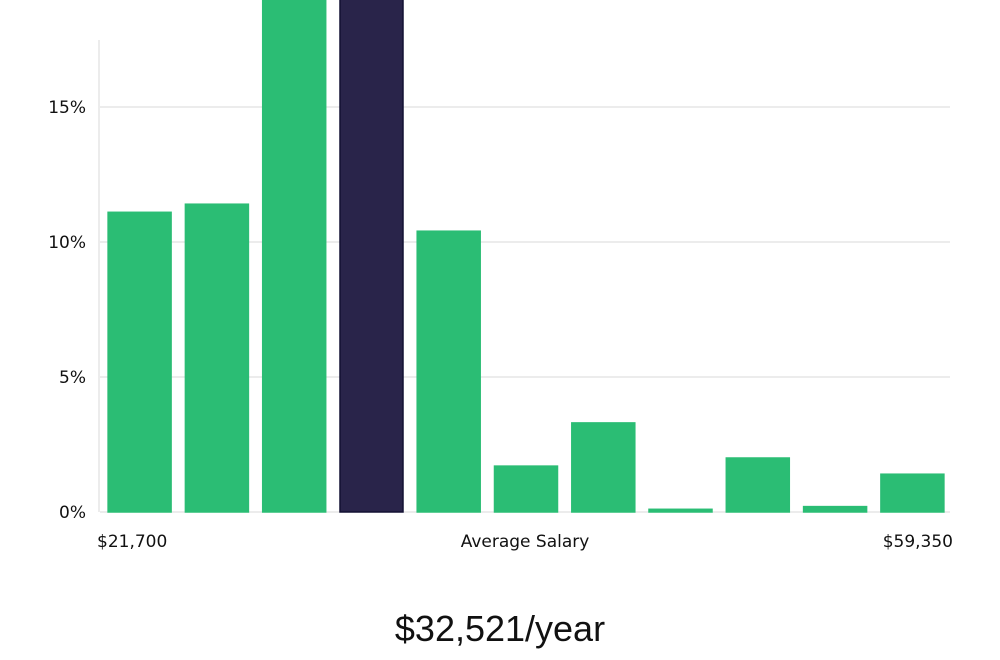 The height and width of the screenshot is (660, 1000). What do you see at coordinates (67, 243) in the screenshot?
I see `y-tick-label: 10%` at bounding box center [67, 243].